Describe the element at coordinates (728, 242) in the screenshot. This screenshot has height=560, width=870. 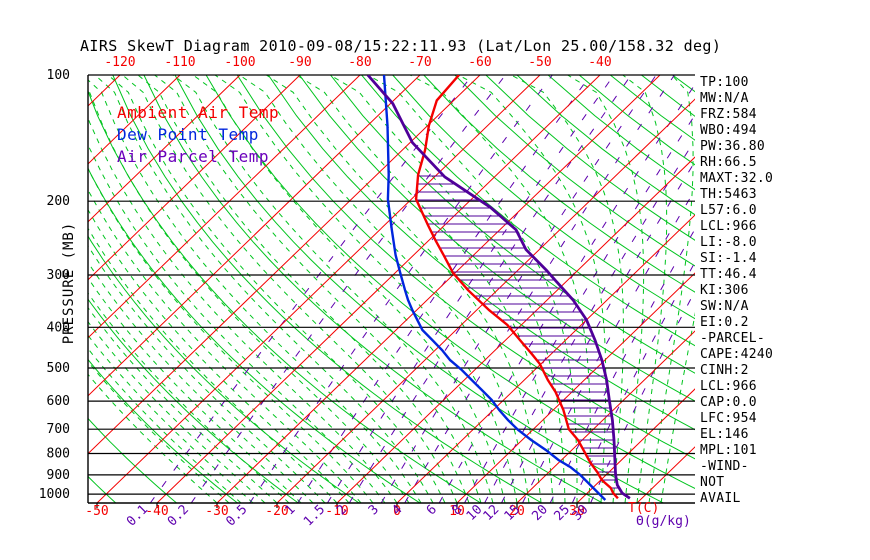
I see `stat-line: LI:-8.0` at that location.